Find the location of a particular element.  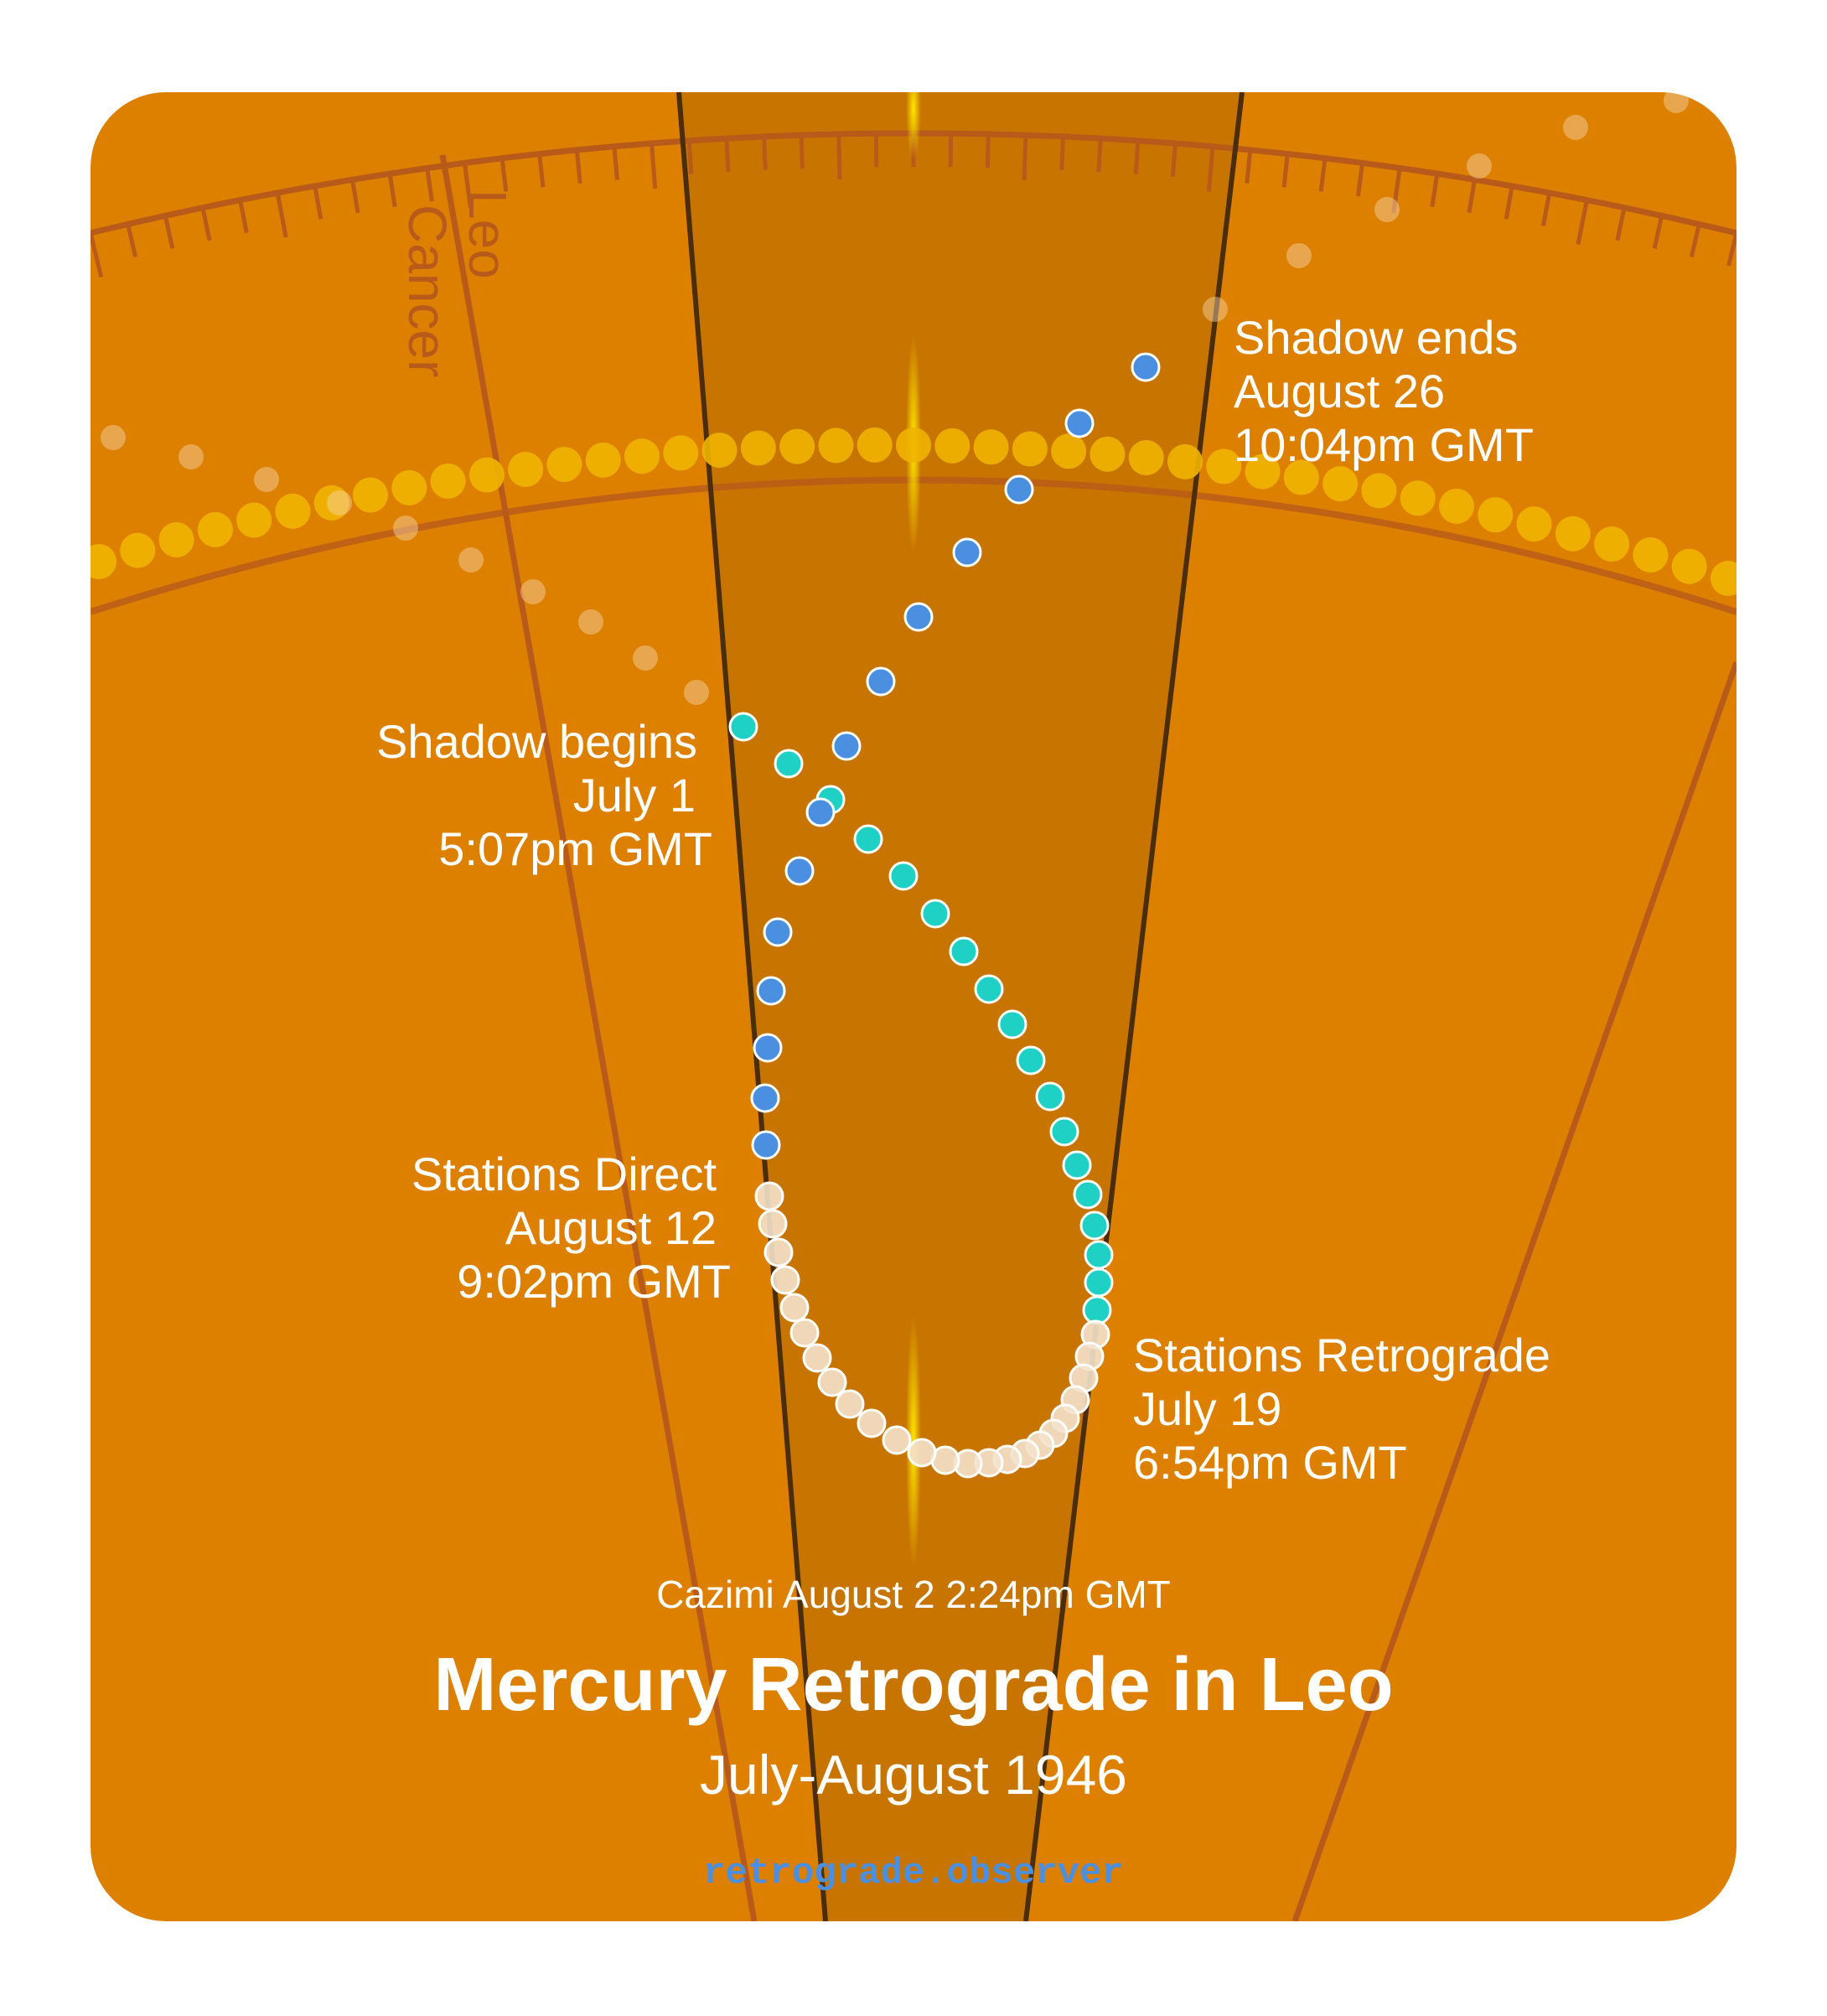

shadow-begins-date: July 1 is located at coordinates (634, 795).